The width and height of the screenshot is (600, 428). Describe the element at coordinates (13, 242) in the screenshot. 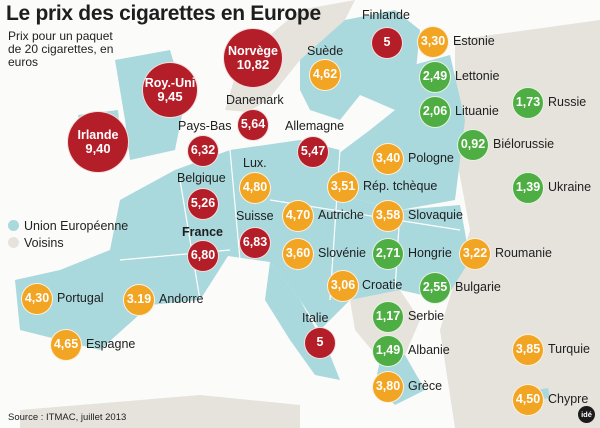

I see `legend-swatch-neighbors` at that location.